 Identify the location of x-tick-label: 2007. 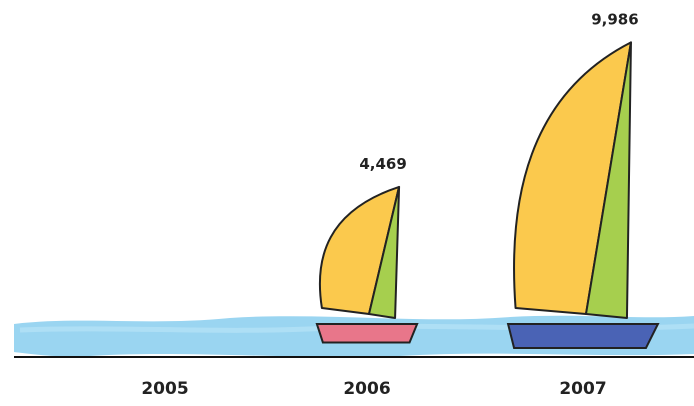
(582, 389).